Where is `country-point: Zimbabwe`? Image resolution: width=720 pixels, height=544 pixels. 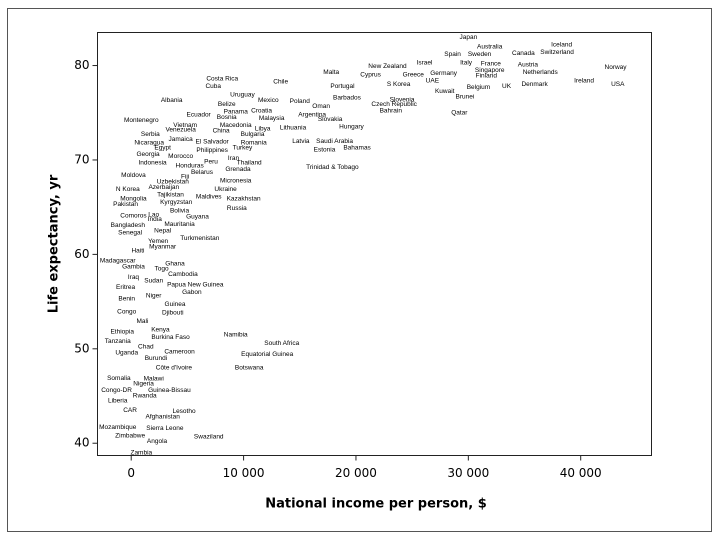
country-point: Zimbabwe is located at coordinates (130, 435).